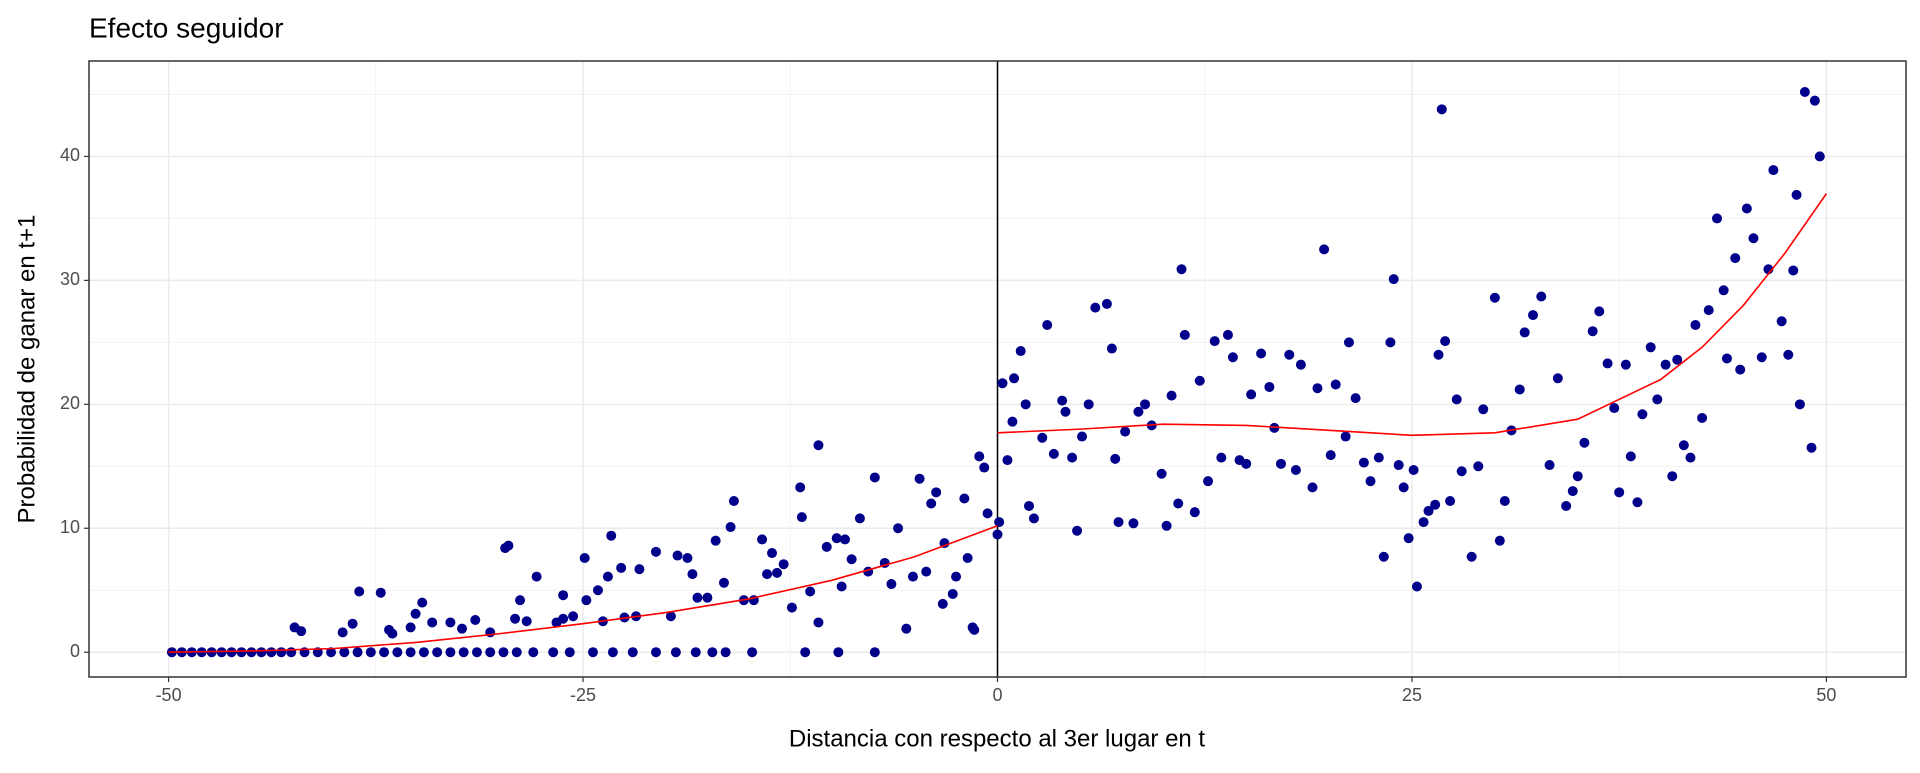 This screenshot has height=773, width=1920. I want to click on y-tick-label: 40, so click(70, 155).